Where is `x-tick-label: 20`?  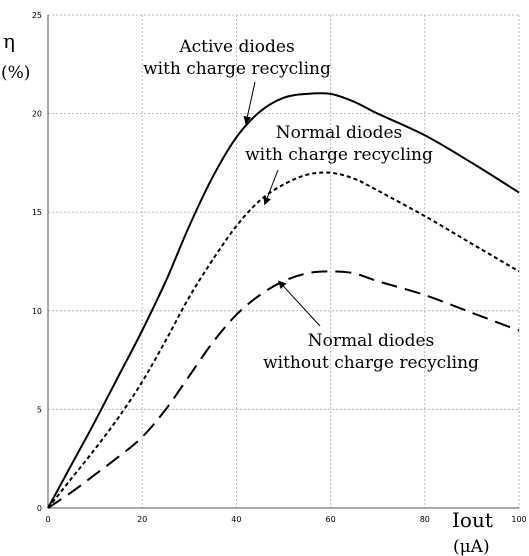 x-tick-label: 20 is located at coordinates (142, 519).